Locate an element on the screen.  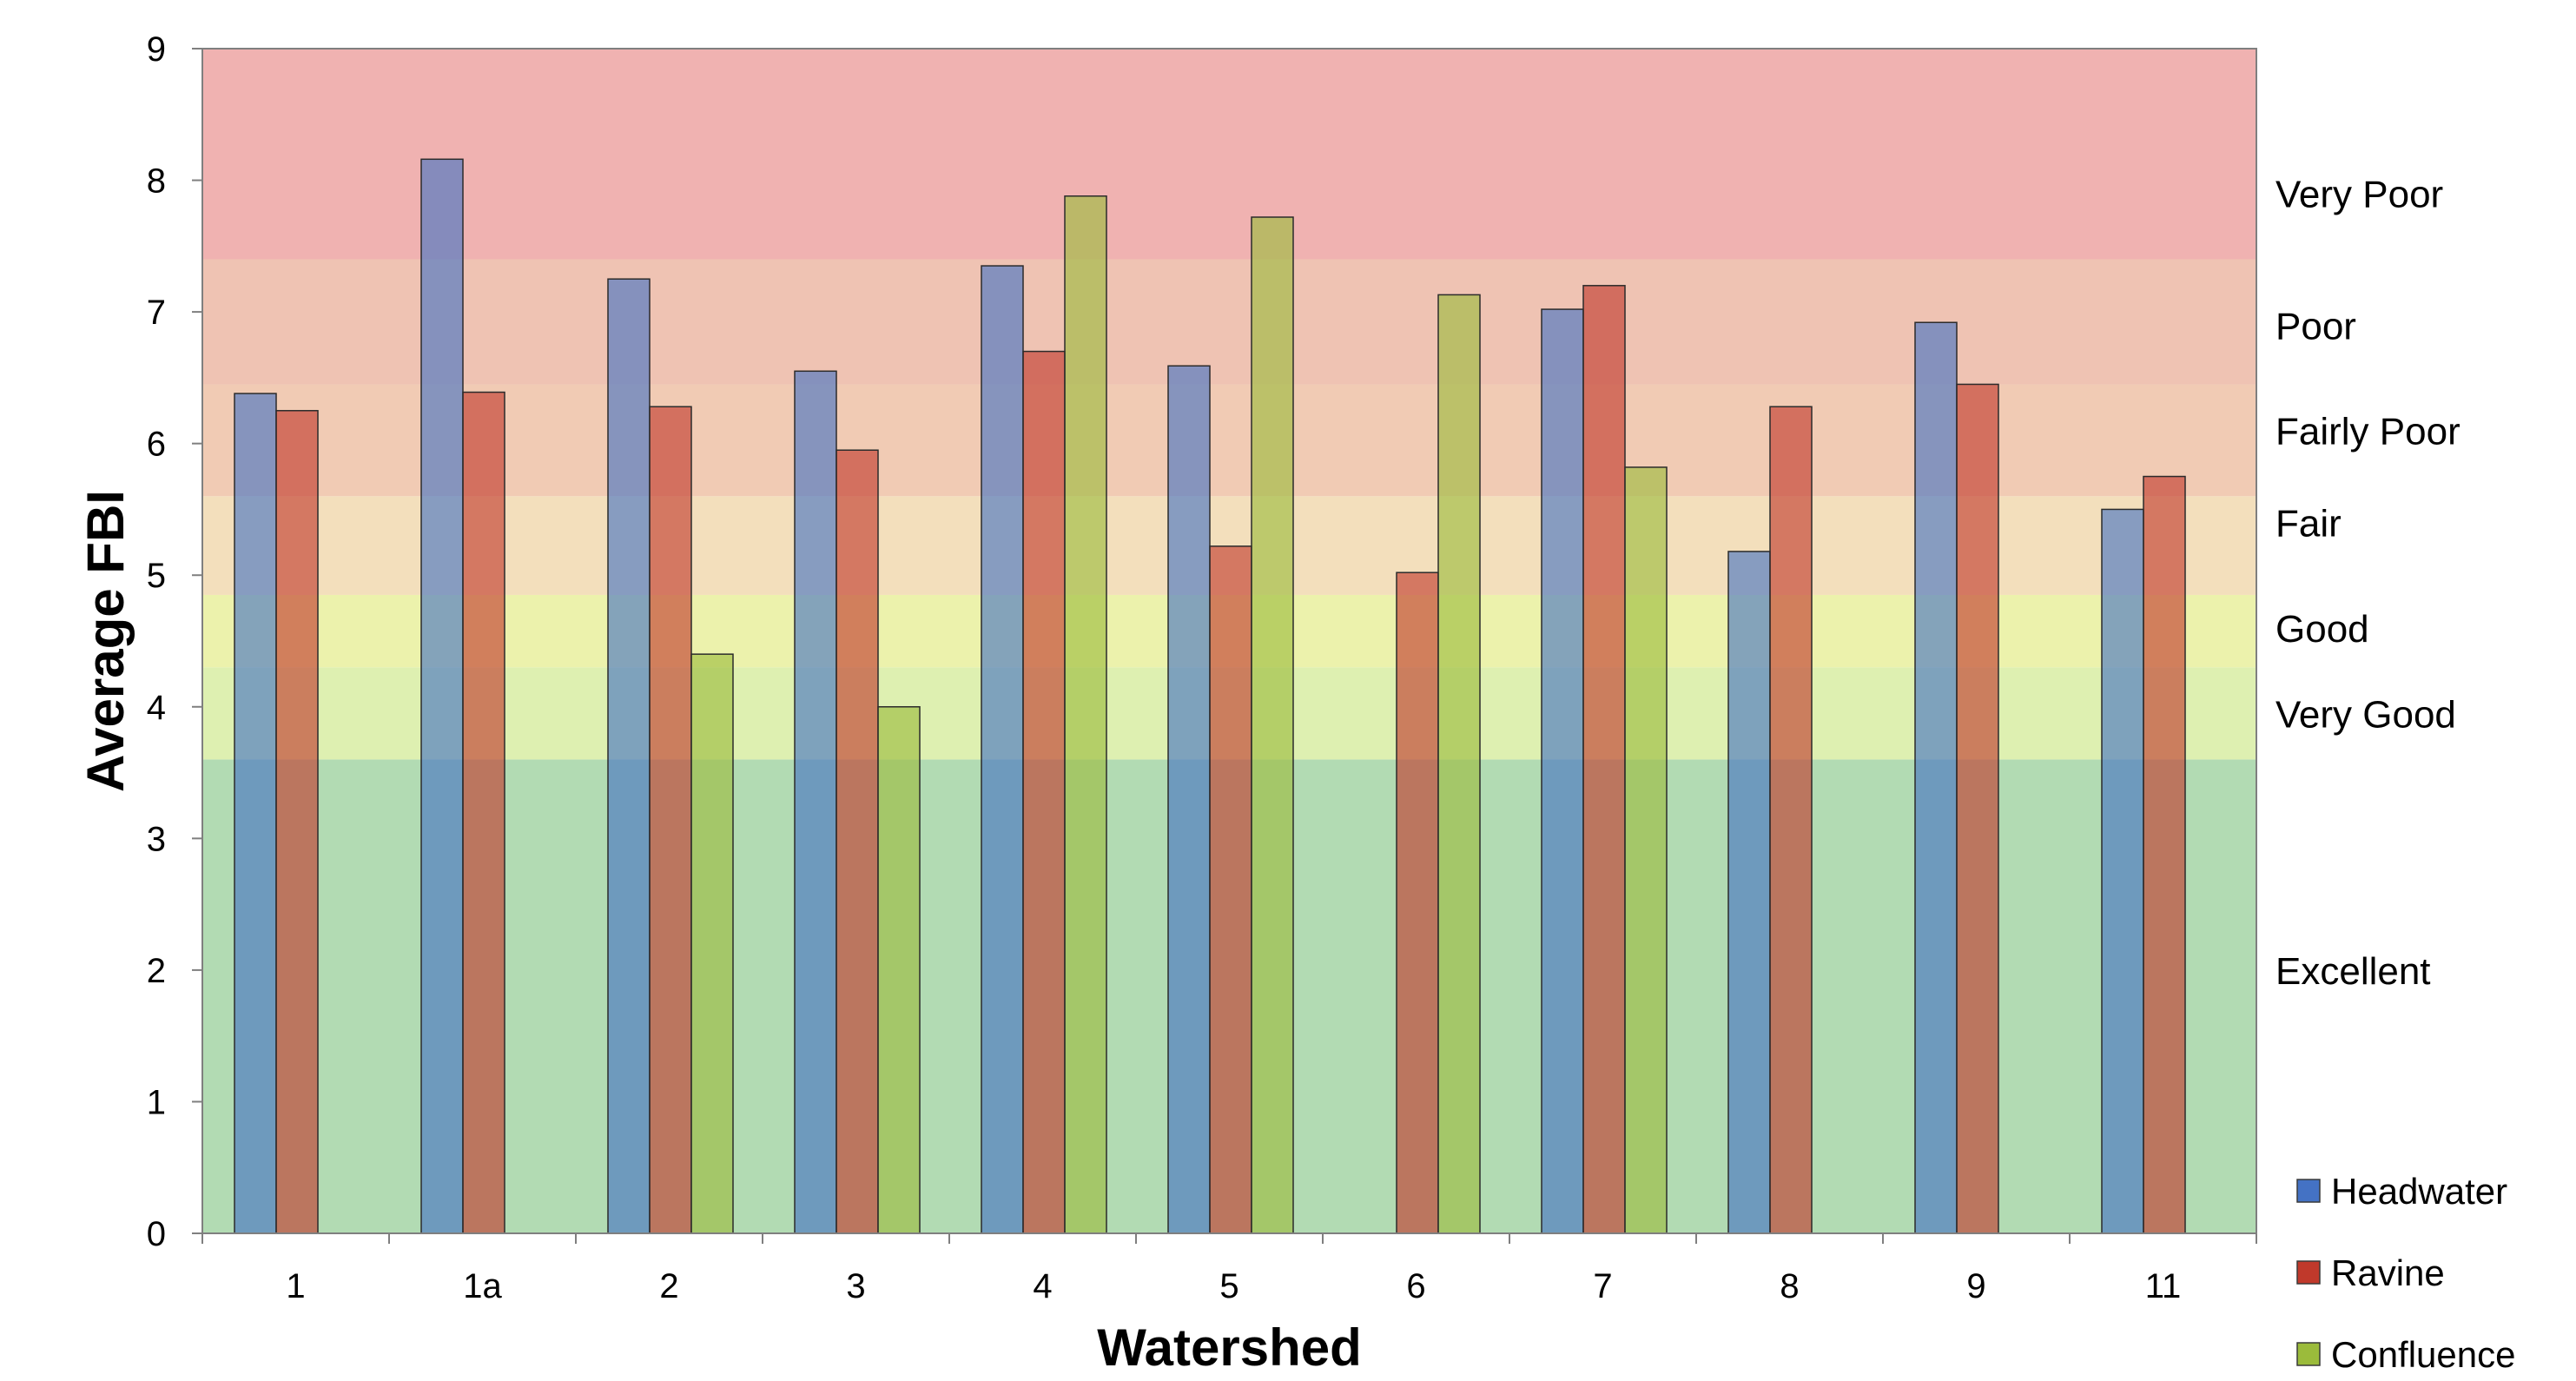
legend: Headwater Ravine Confluence is located at coordinates (2405, 1273).